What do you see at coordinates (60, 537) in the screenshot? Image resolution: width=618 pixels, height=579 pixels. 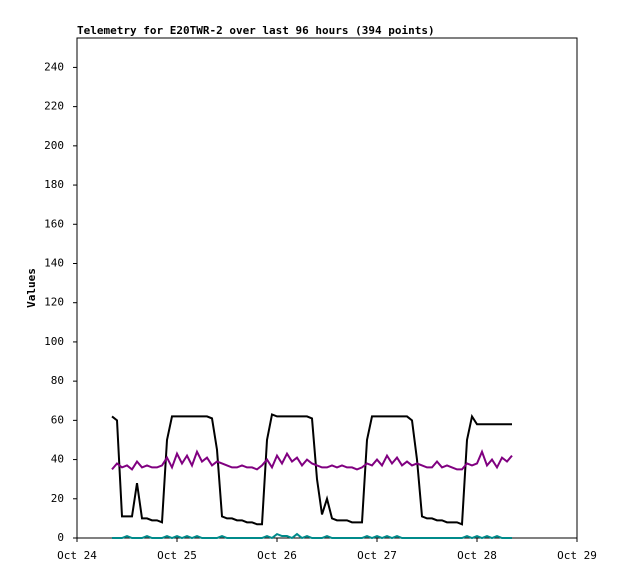 I see `y-tick-label: 0` at bounding box center [60, 537].